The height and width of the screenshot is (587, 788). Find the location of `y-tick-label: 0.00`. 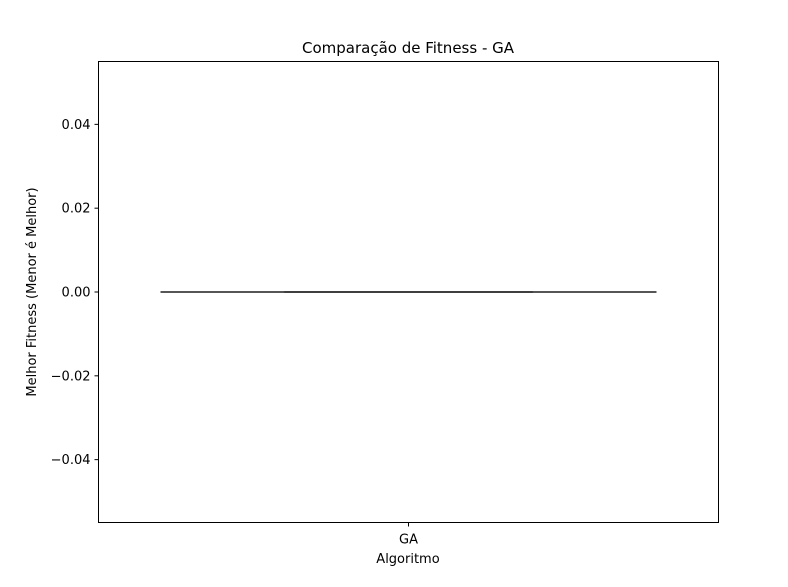

y-tick-label: 0.00 is located at coordinates (76, 293).